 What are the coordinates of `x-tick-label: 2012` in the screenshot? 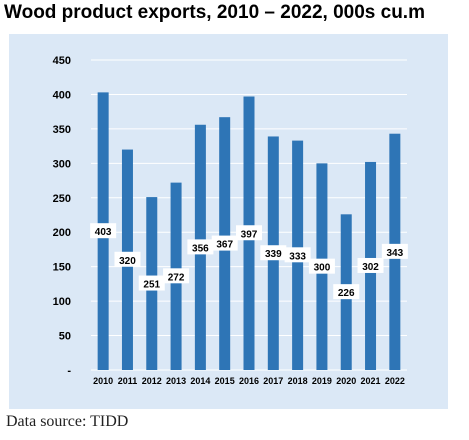 It's located at (152, 381).